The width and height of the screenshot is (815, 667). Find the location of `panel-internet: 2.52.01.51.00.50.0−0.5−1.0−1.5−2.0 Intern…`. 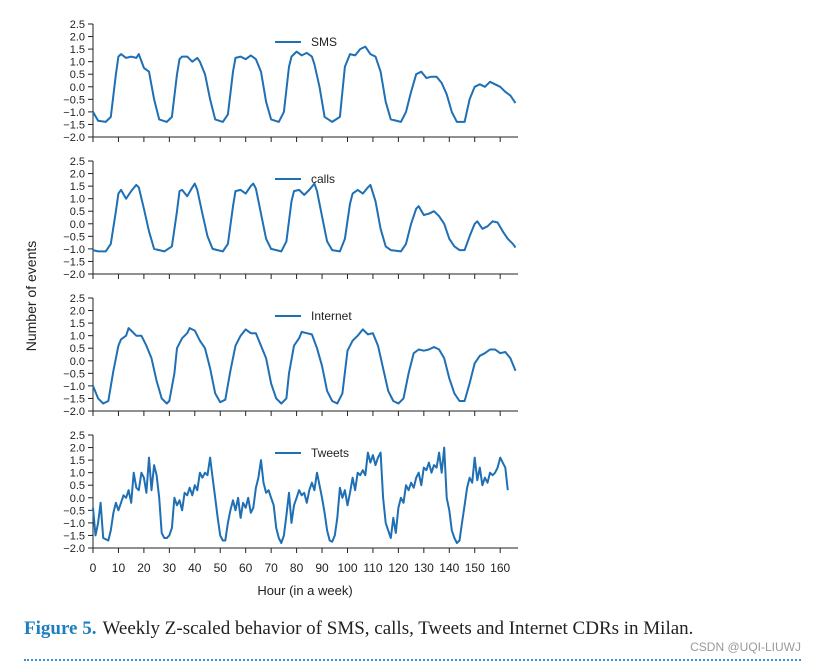

panel-internet: 2.52.01.51.00.50.0−0.5−1.0−1.5−2.0 Intern… is located at coordinates (290, 355).